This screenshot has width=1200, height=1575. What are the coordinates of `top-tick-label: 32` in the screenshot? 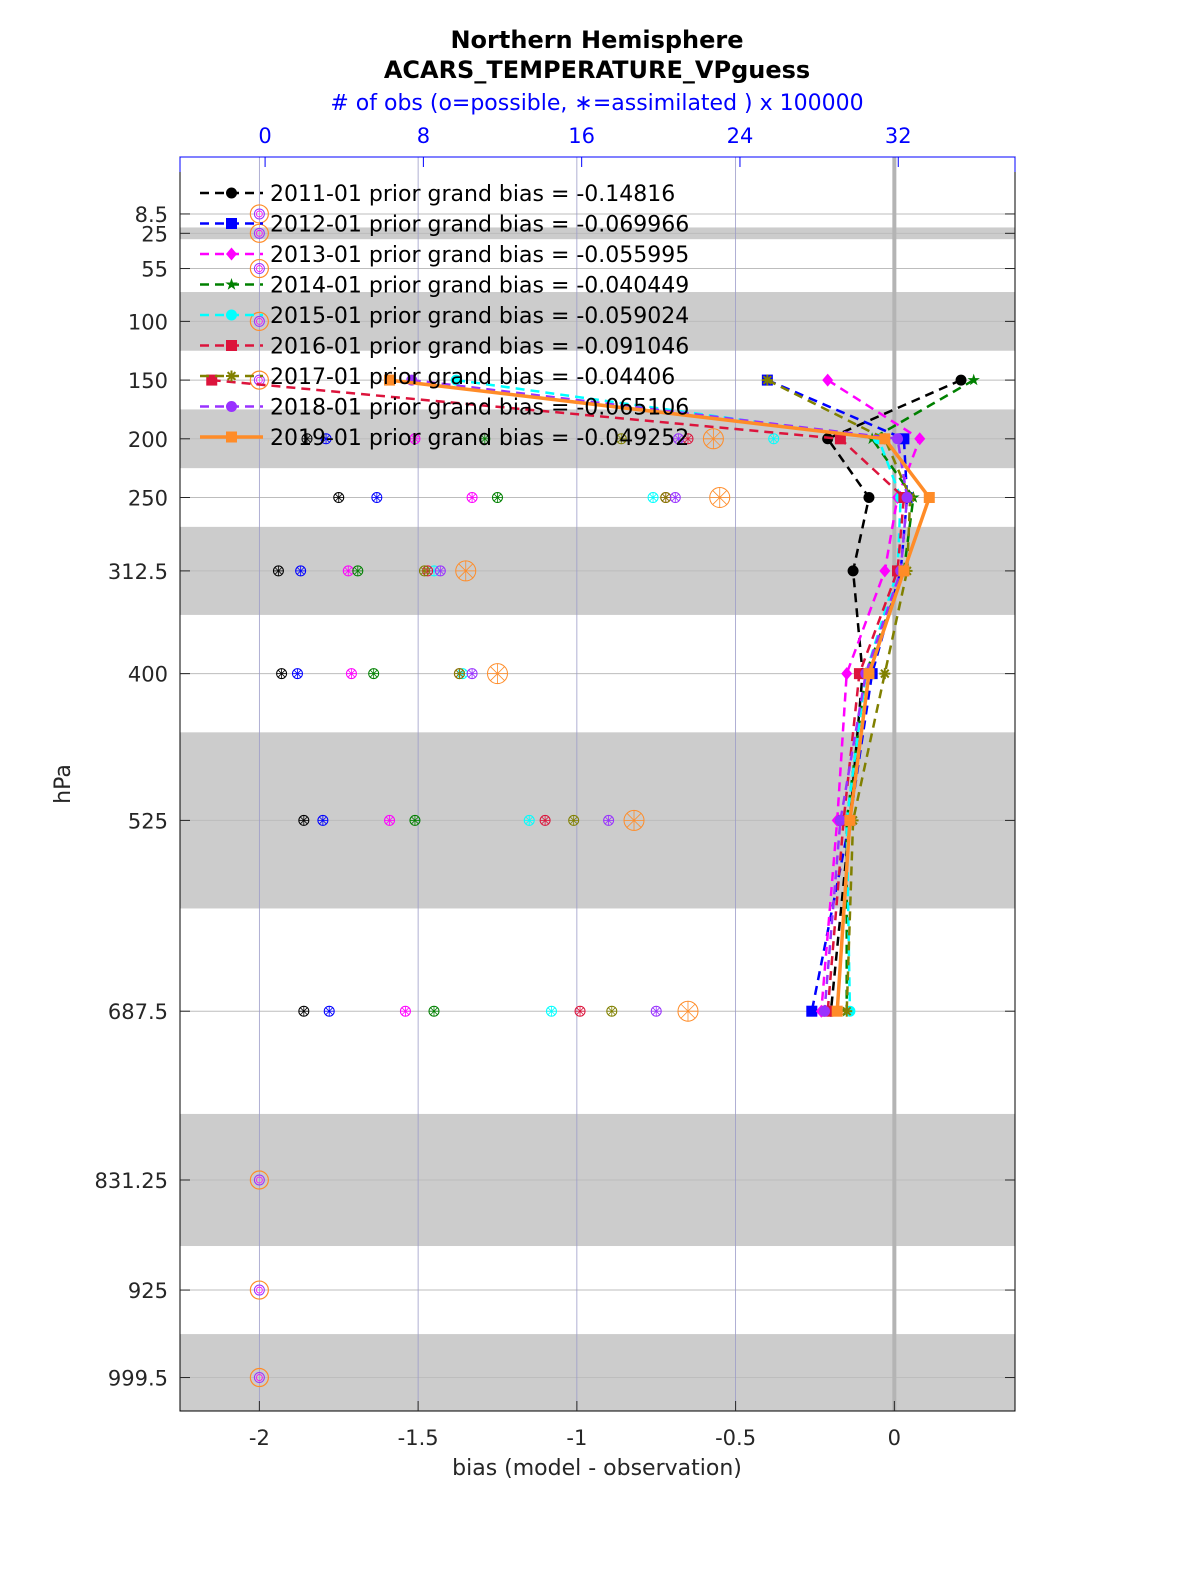 It's located at (898, 136).